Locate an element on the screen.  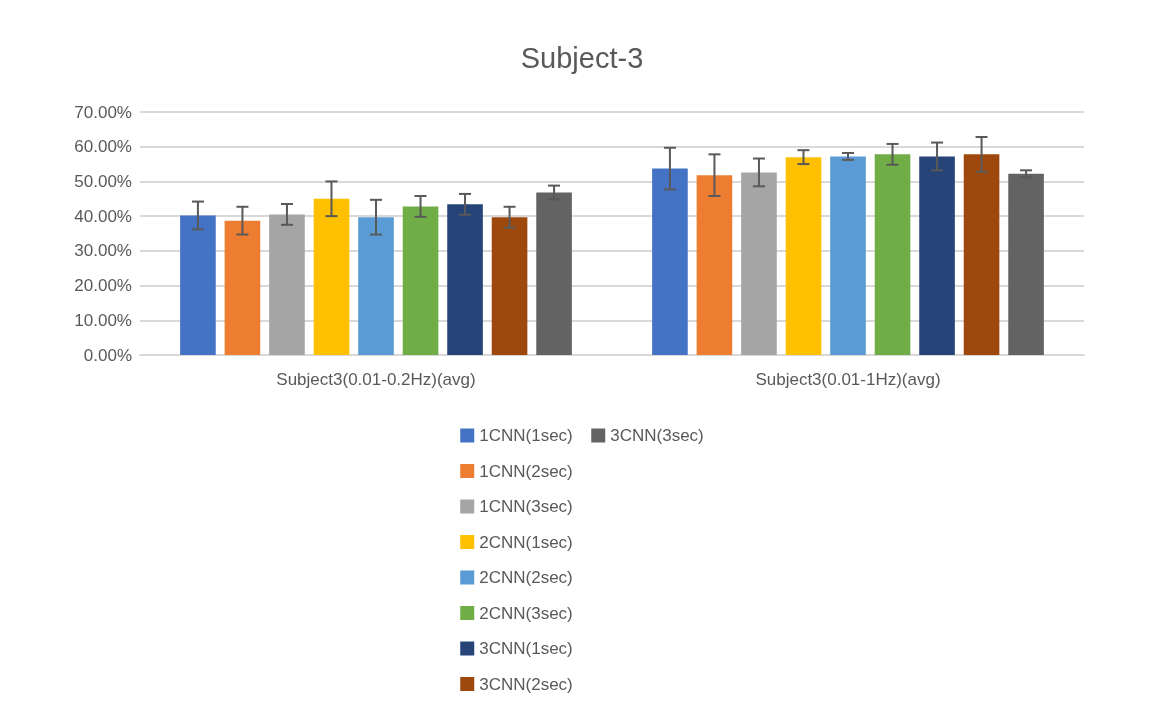
y-tick-label: 70.00% is located at coordinates (103, 112).